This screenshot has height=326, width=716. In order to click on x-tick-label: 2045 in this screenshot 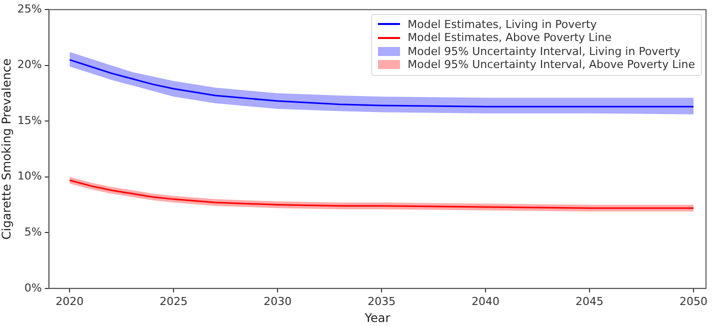, I will do `click(590, 301)`.